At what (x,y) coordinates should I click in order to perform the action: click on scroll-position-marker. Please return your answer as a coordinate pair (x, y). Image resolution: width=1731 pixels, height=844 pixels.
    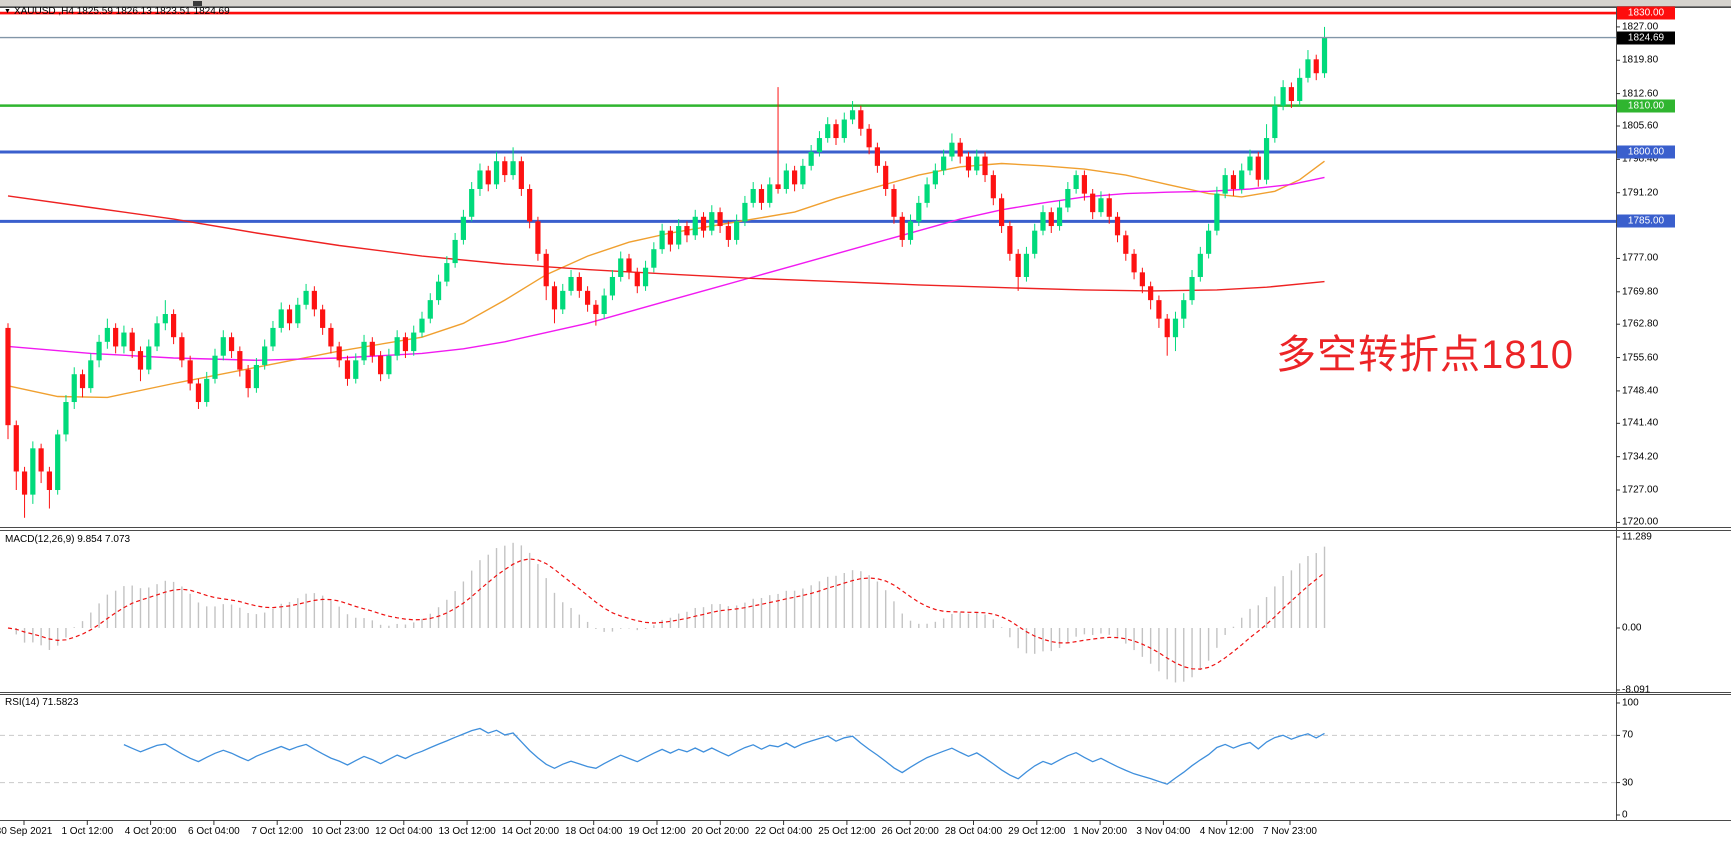
    Looking at the image, I should click on (197, 3).